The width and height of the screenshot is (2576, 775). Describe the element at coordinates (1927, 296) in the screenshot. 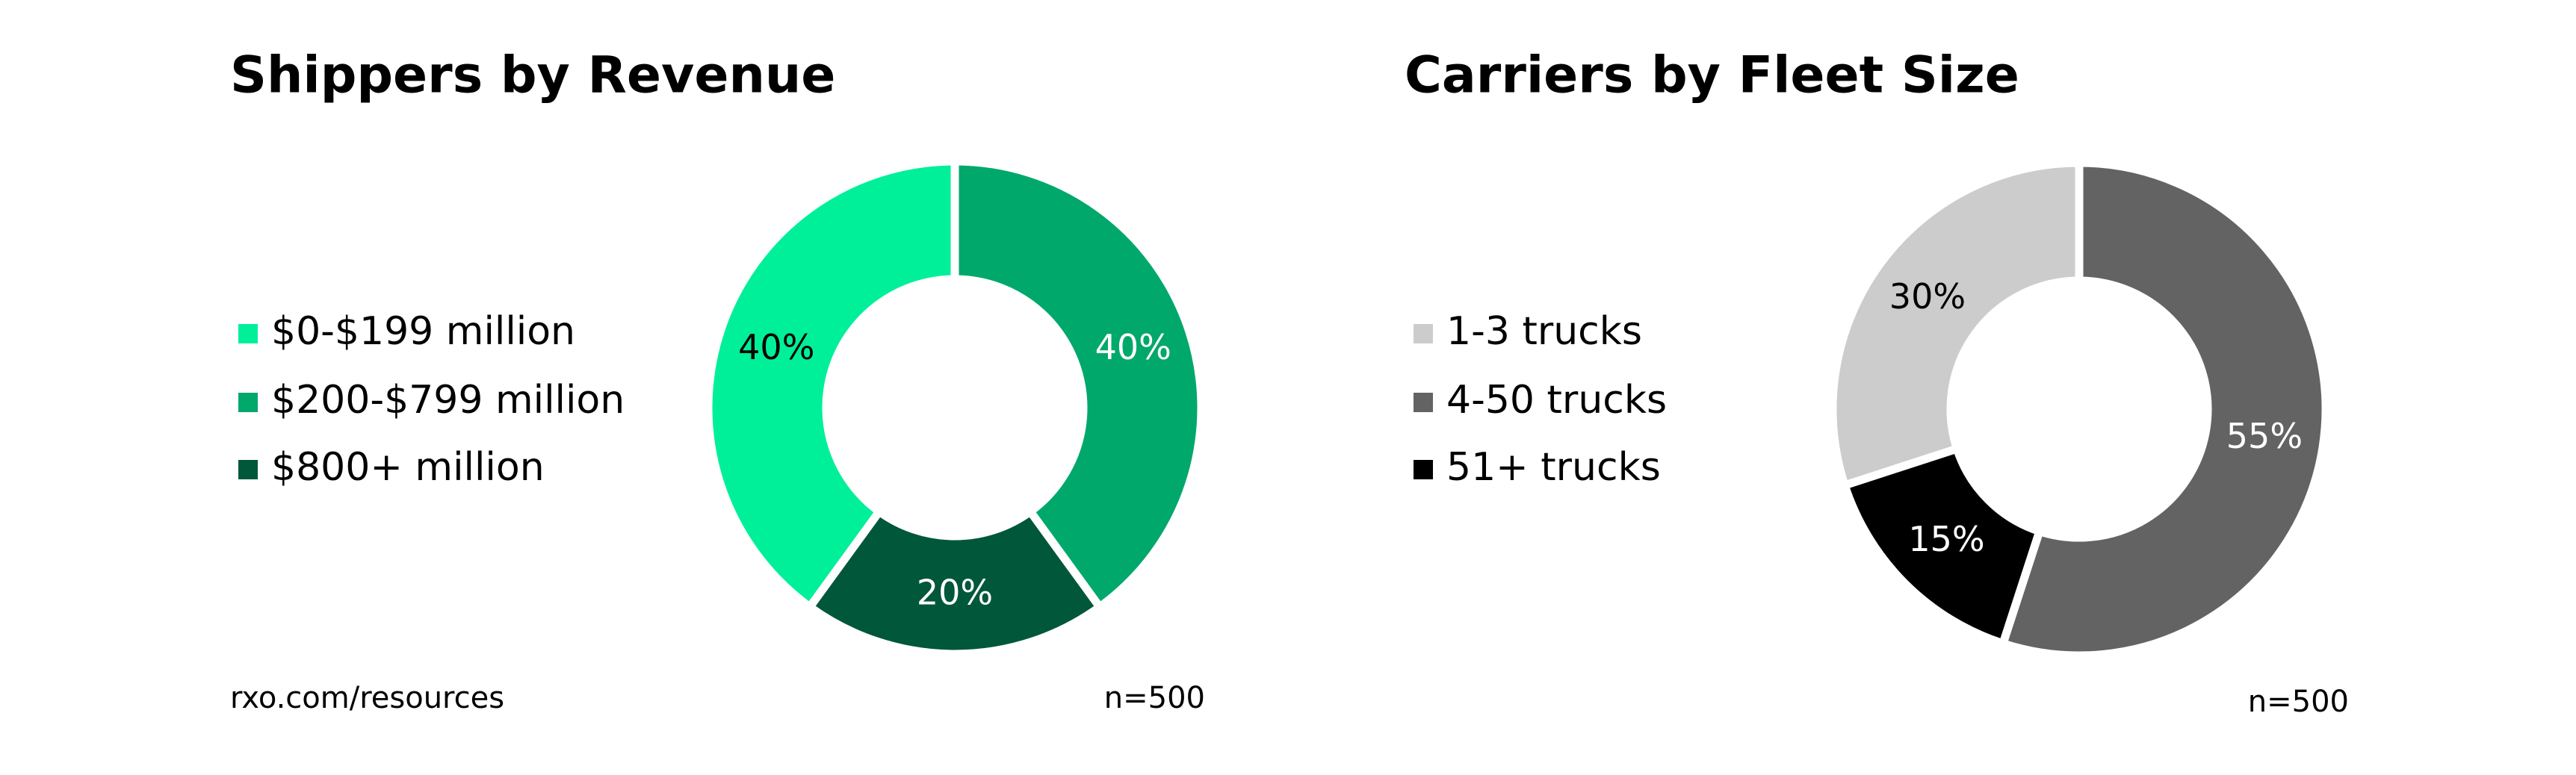

I see `slice-label: 30%` at that location.